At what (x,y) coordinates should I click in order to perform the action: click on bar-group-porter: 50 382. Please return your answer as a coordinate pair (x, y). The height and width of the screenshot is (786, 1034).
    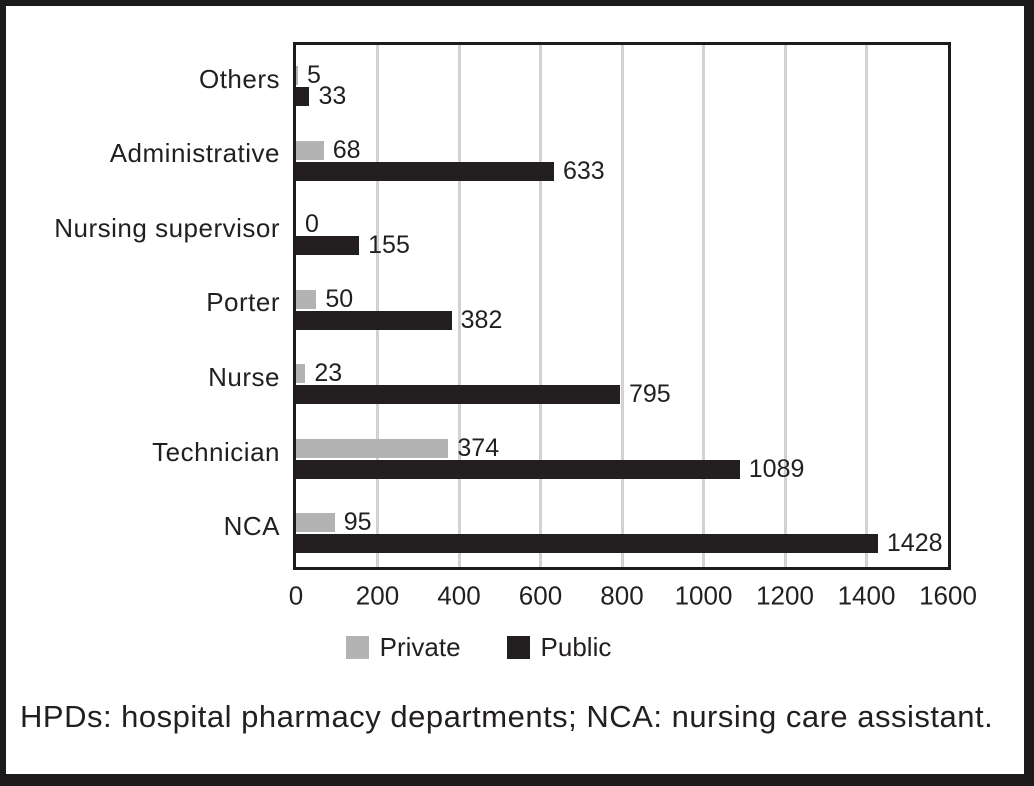
    Looking at the image, I should click on (622, 306).